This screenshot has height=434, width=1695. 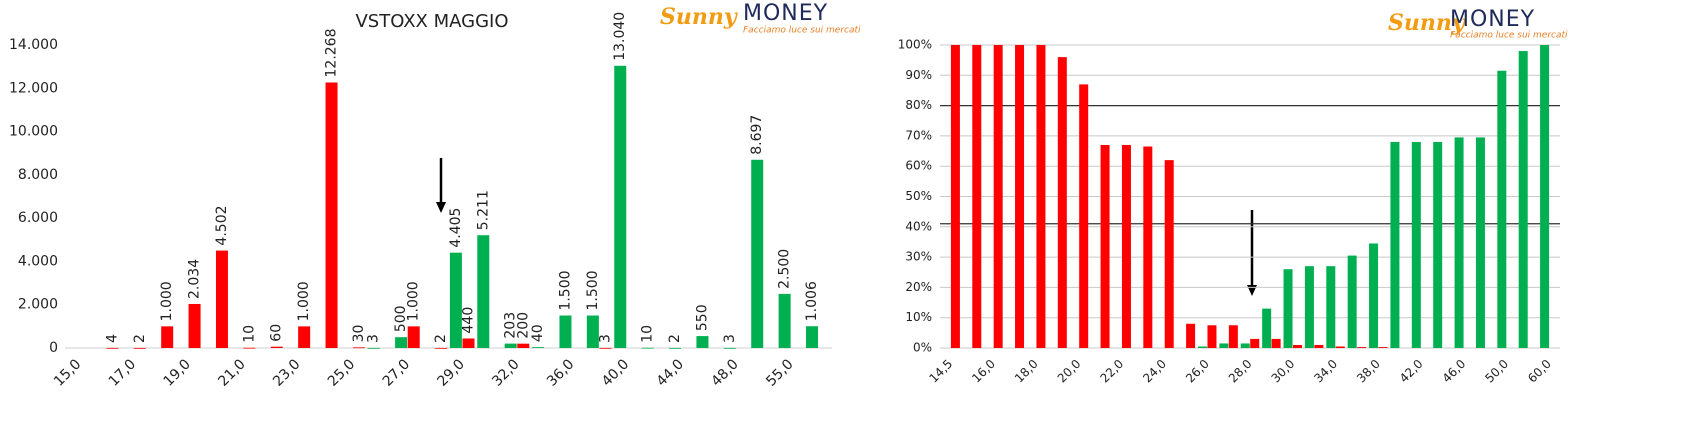 I want to click on y-tick-label: 6.000, so click(x=38, y=218).